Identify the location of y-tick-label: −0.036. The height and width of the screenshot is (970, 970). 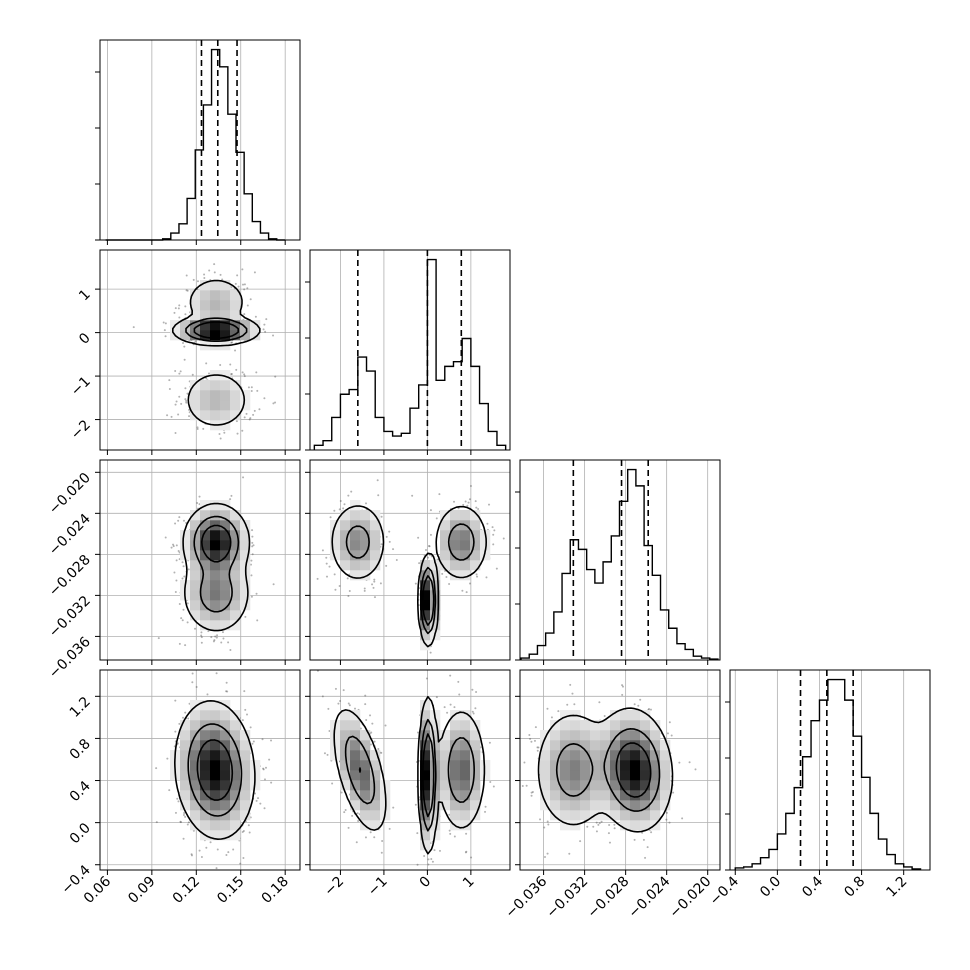
(70, 658).